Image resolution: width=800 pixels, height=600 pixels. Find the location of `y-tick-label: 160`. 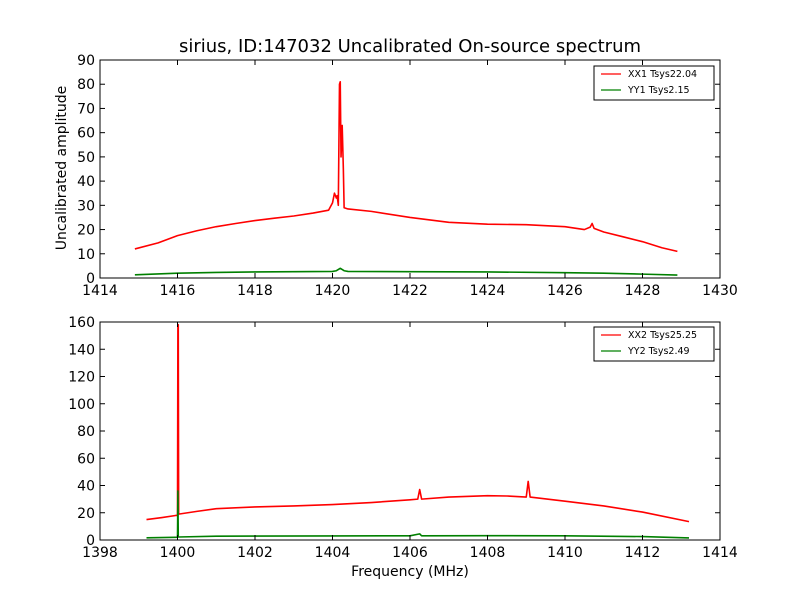

y-tick-label: 160 is located at coordinates (81, 323).